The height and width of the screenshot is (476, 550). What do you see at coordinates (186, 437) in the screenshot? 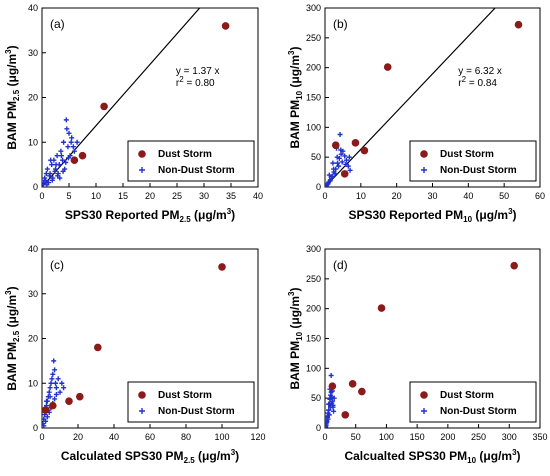
I see `x-tick-label: 80` at bounding box center [186, 437].